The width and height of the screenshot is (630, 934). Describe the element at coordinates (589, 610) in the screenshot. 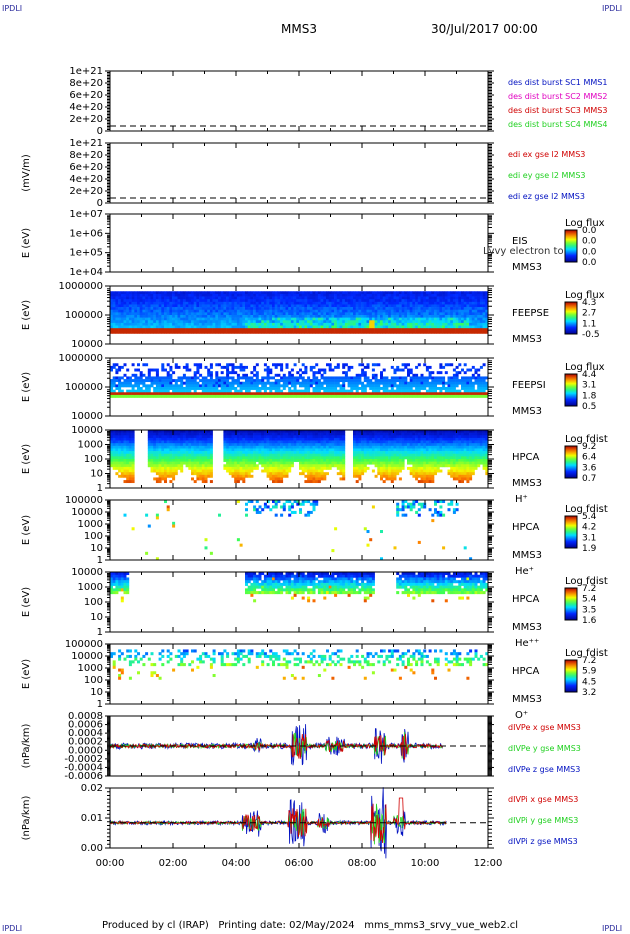

I see `colorbar-tick-label: 3.5` at that location.